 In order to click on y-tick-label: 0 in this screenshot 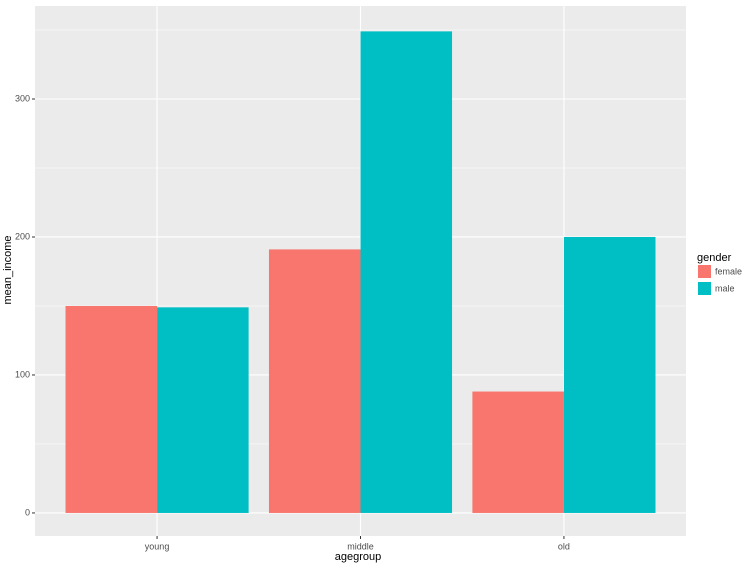, I will do `click(27, 512)`.